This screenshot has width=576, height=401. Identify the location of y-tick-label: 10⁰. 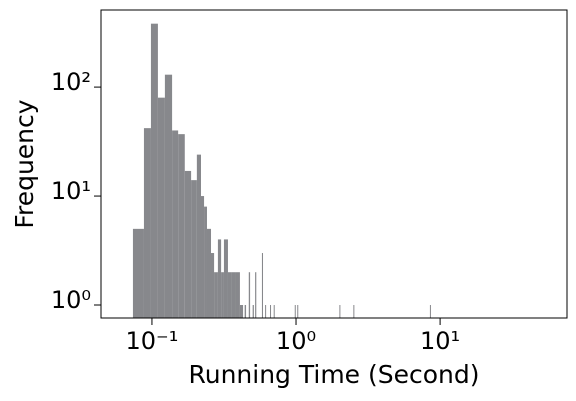
(71, 300).